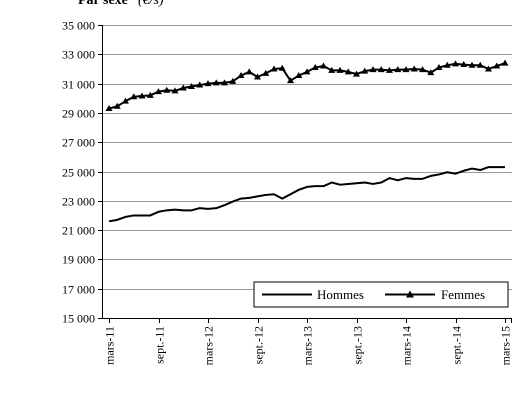 This screenshot has height=394, width=525. I want to click on x-tick-label: mars-14, so click(407, 345).